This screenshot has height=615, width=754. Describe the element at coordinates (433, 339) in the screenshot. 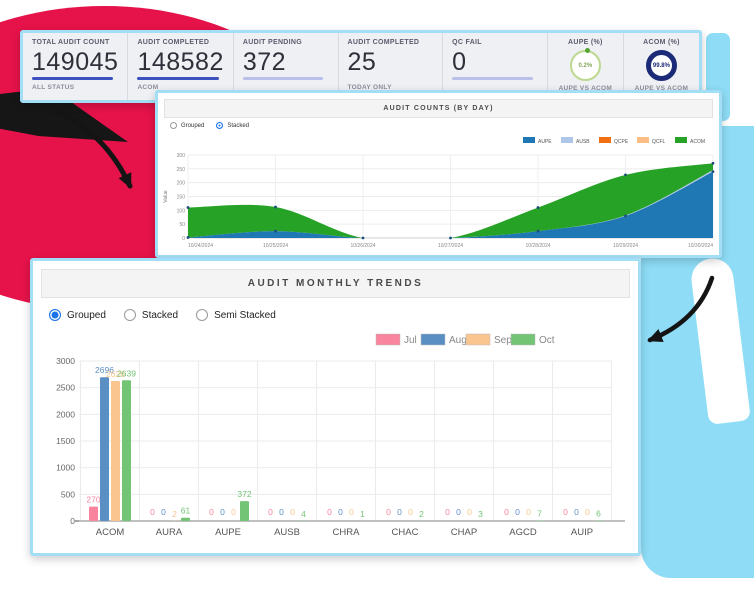

I see `legend-swatch-aug` at that location.